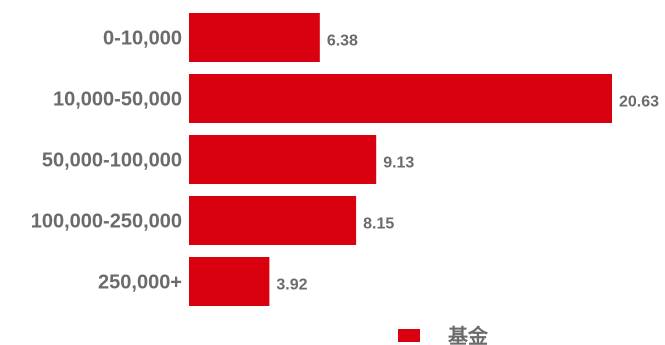 This screenshot has height=345, width=665. What do you see at coordinates (639, 102) in the screenshot?
I see `value-label: 20.63` at bounding box center [639, 102].